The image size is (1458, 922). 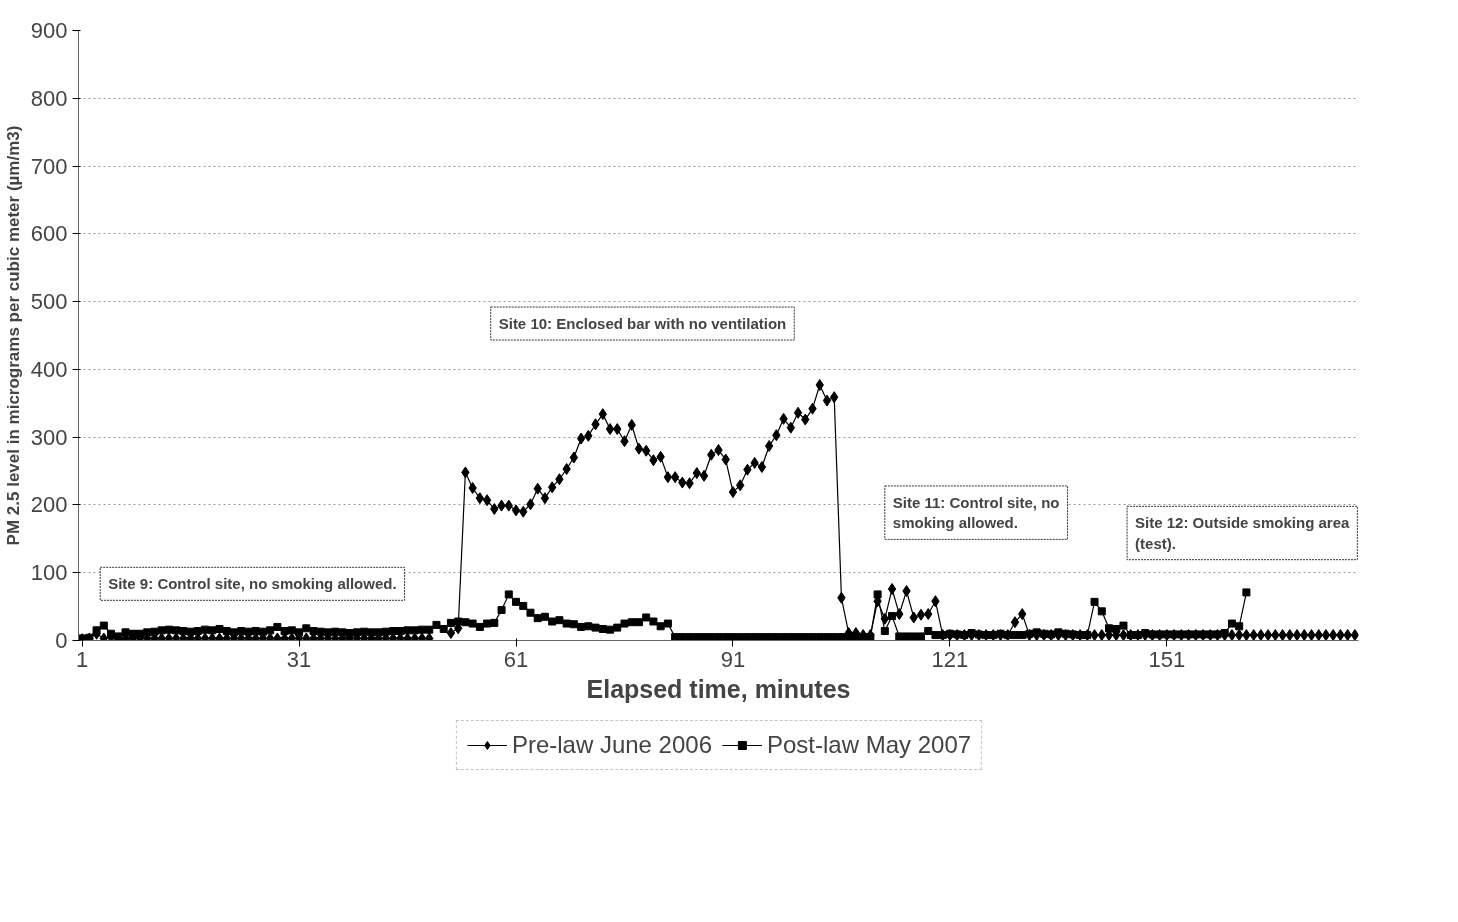 I want to click on x-tick-label: 31, so click(x=299, y=659).